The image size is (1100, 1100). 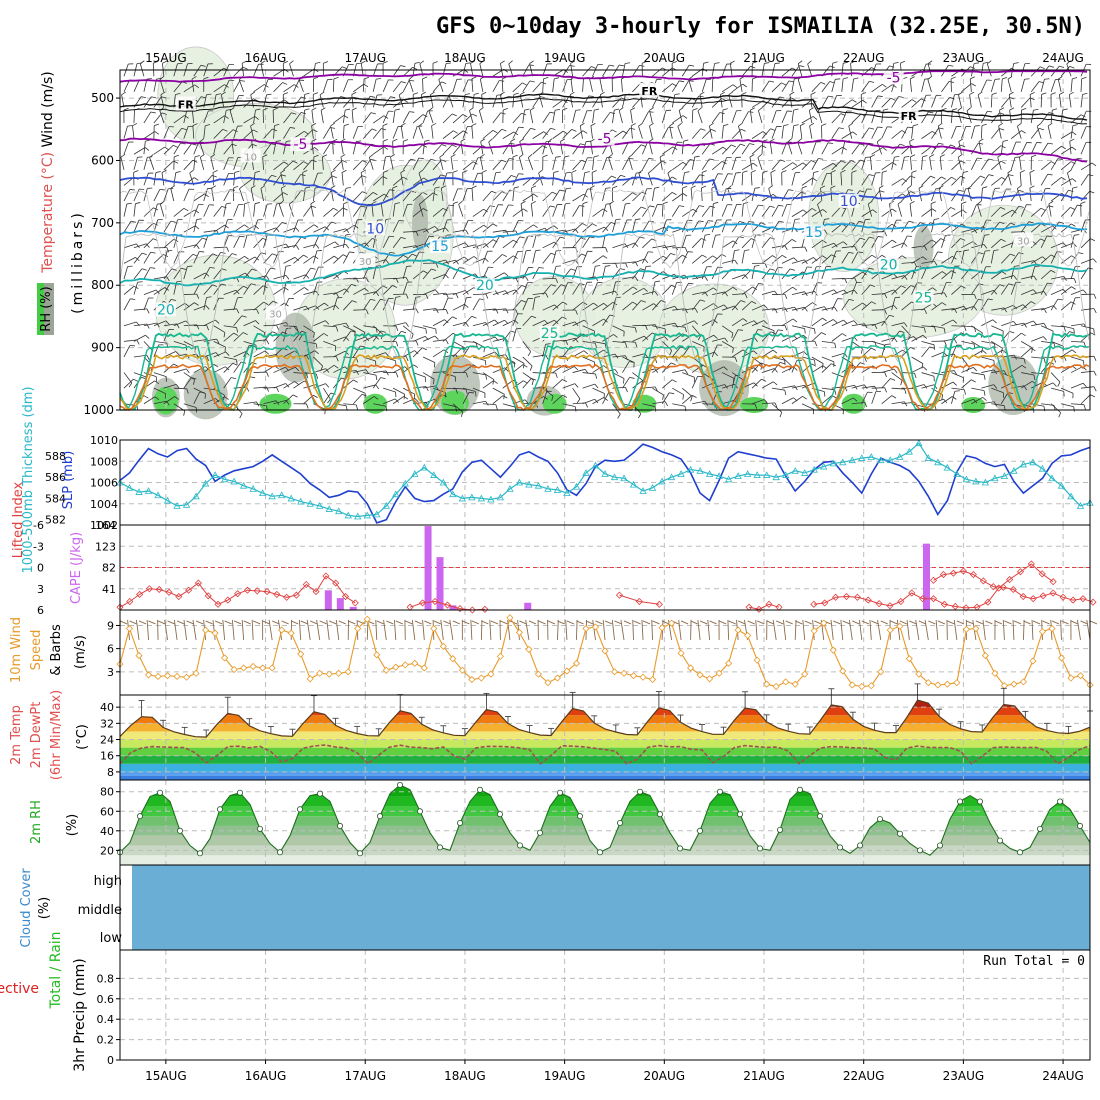 What do you see at coordinates (528, 606) in the screenshot?
I see `cape-bar` at bounding box center [528, 606].